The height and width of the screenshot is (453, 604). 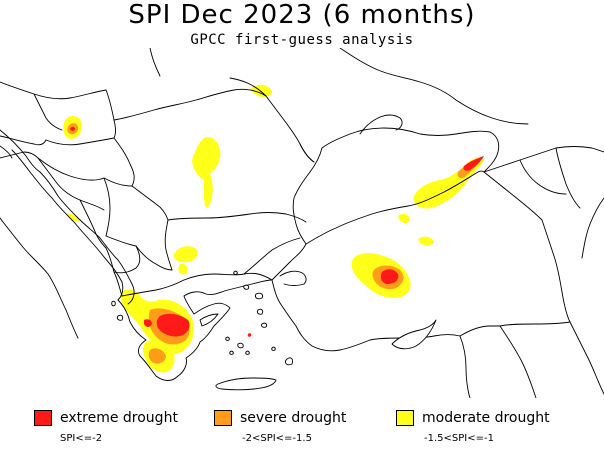 I want to click on legend-label-extreme: extreme drought, so click(x=119, y=418).